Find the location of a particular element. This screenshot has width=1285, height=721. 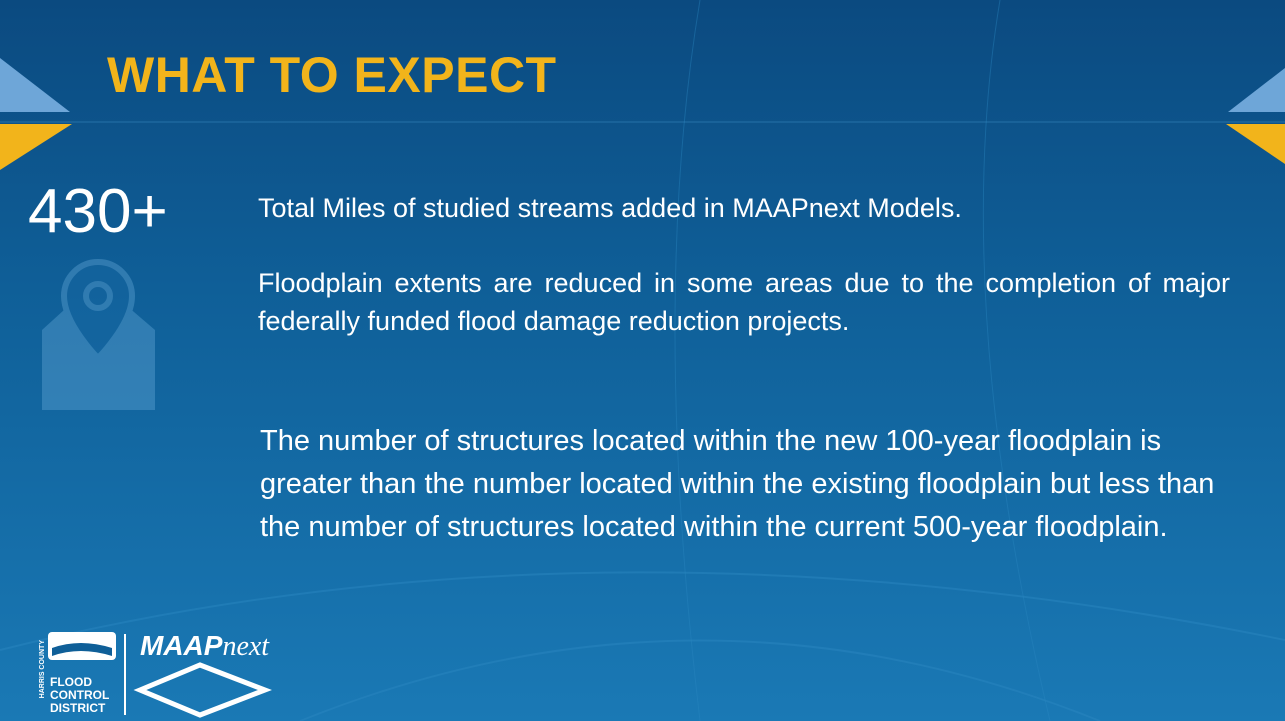

logo-text: next is located at coordinates (246, 646).